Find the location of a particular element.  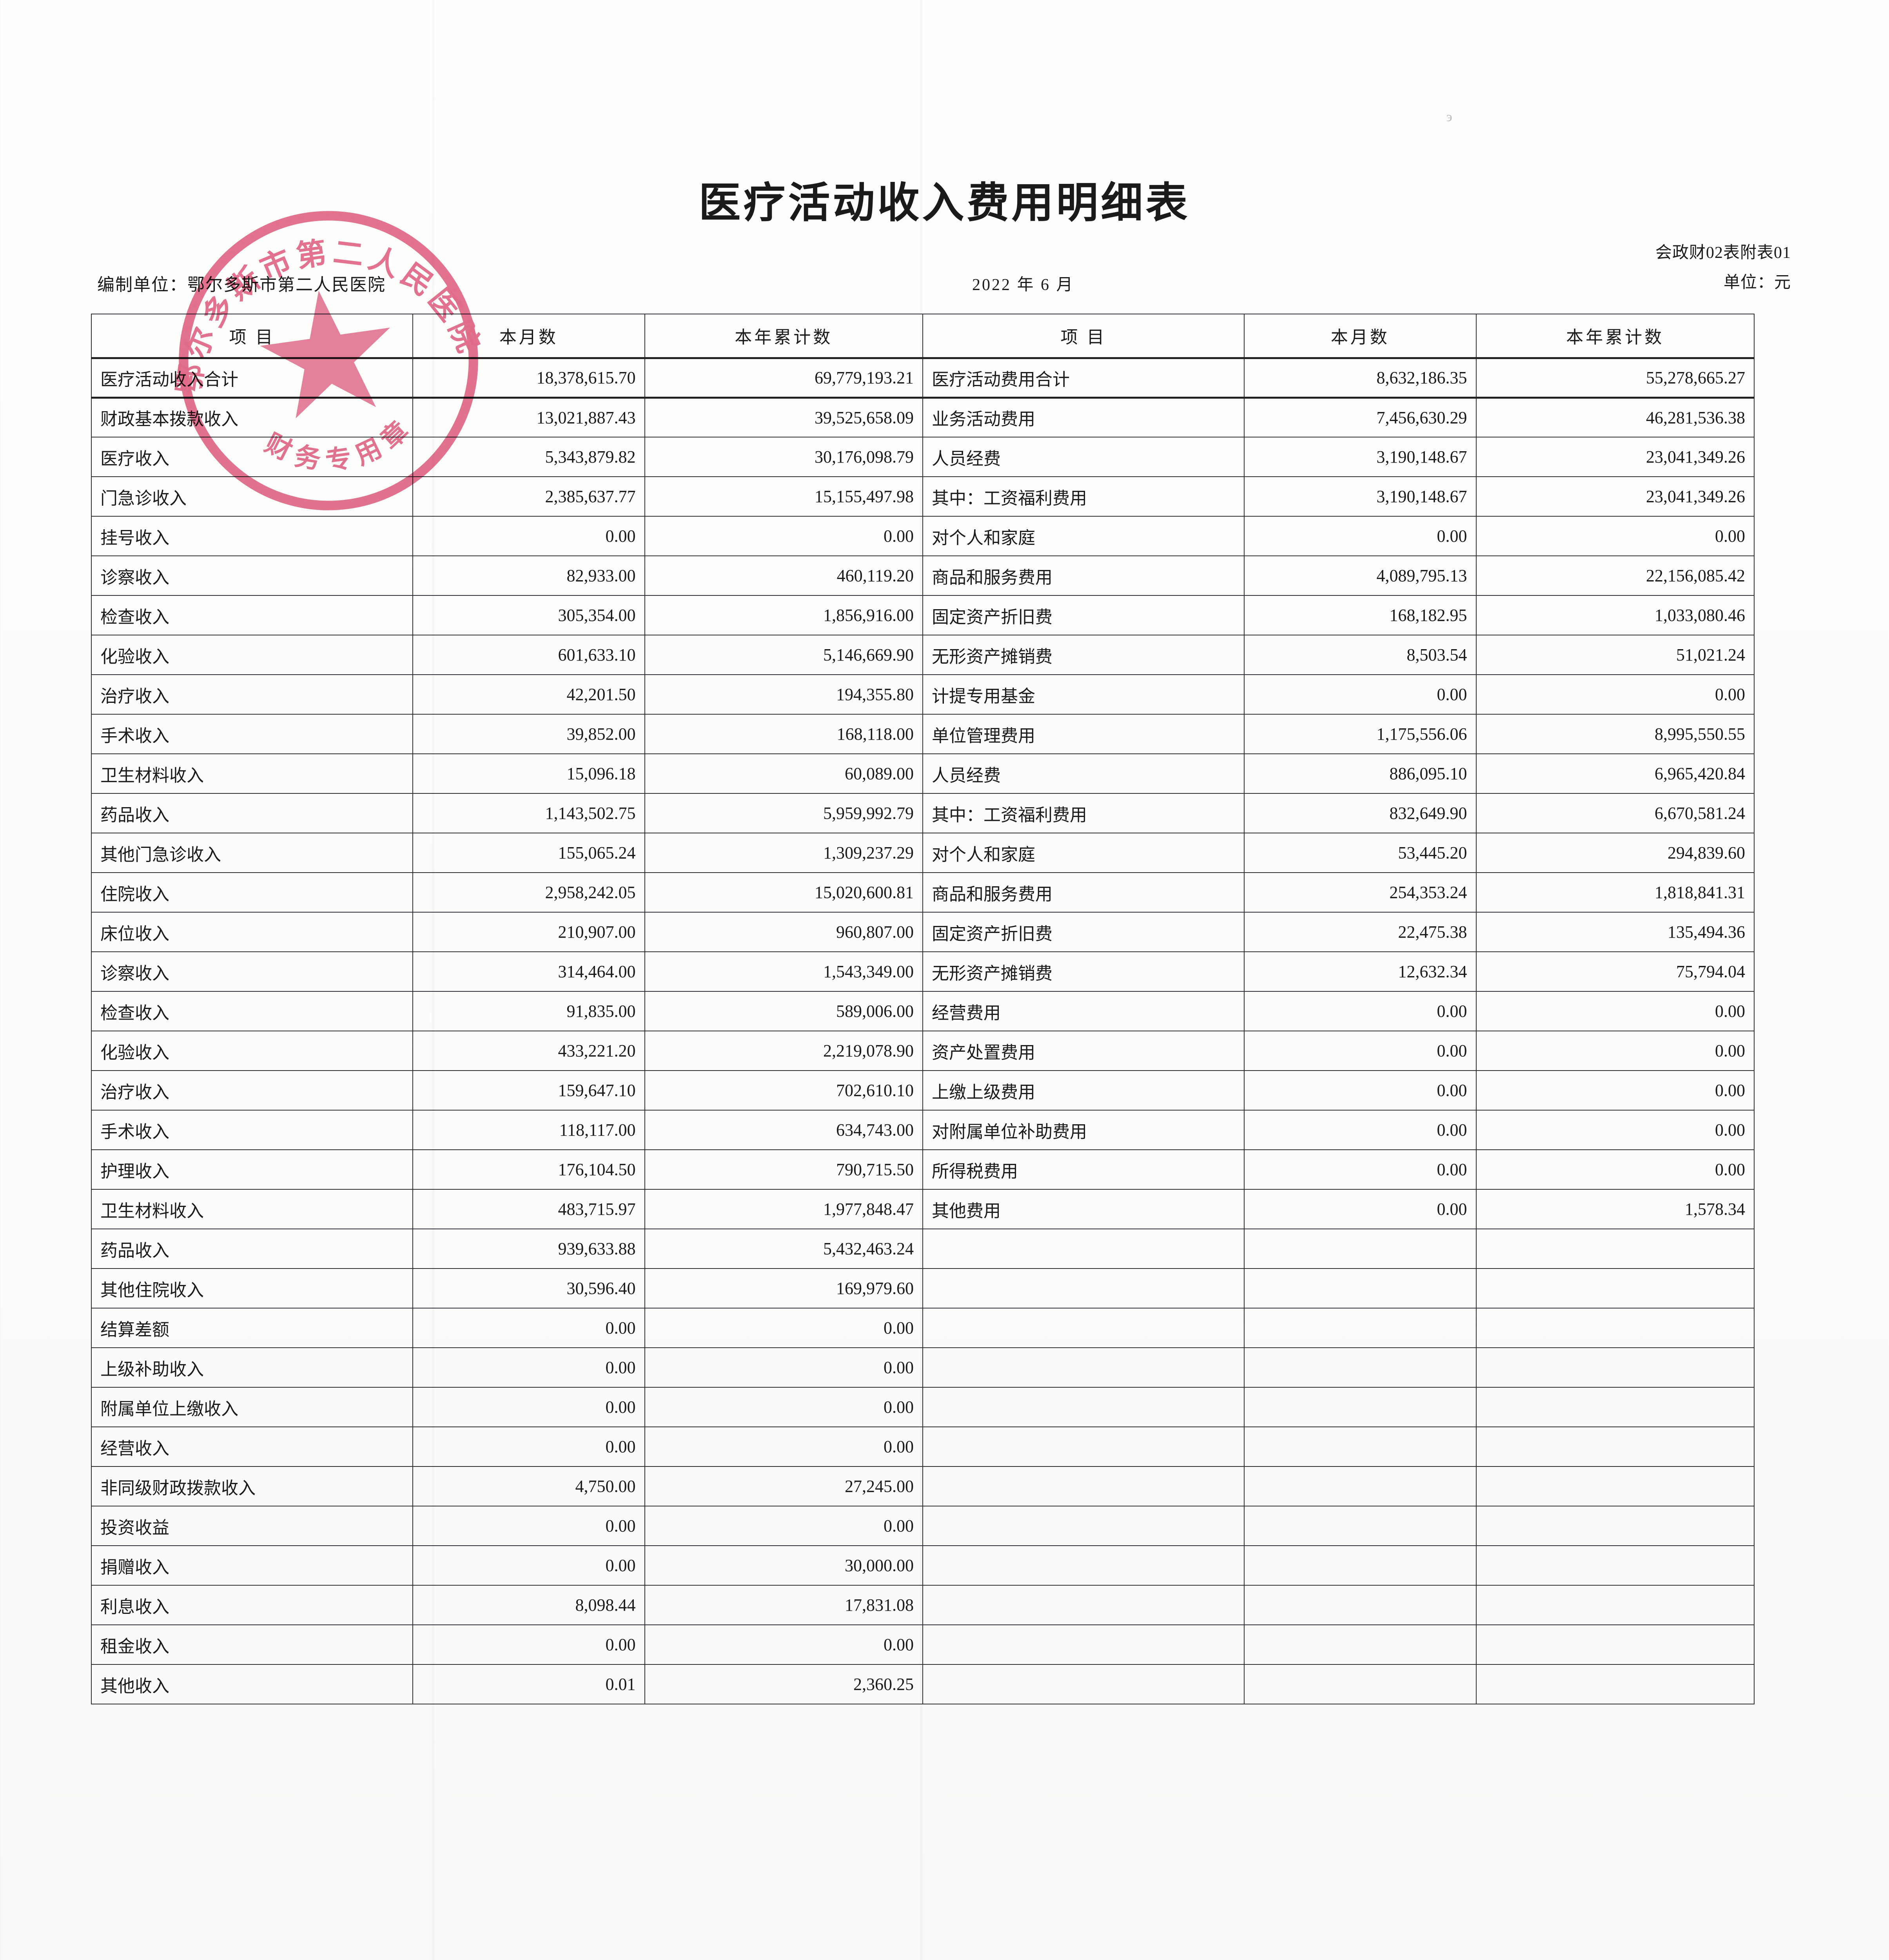

expense-item-label: 对个人和家庭 is located at coordinates (1083, 536).